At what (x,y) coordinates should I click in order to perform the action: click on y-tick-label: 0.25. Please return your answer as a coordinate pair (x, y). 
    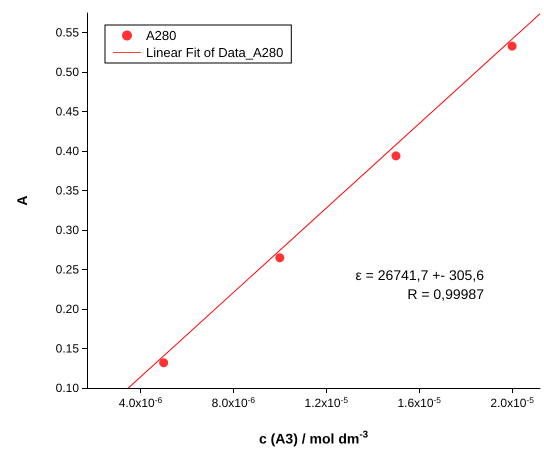
    Looking at the image, I should click on (68, 269).